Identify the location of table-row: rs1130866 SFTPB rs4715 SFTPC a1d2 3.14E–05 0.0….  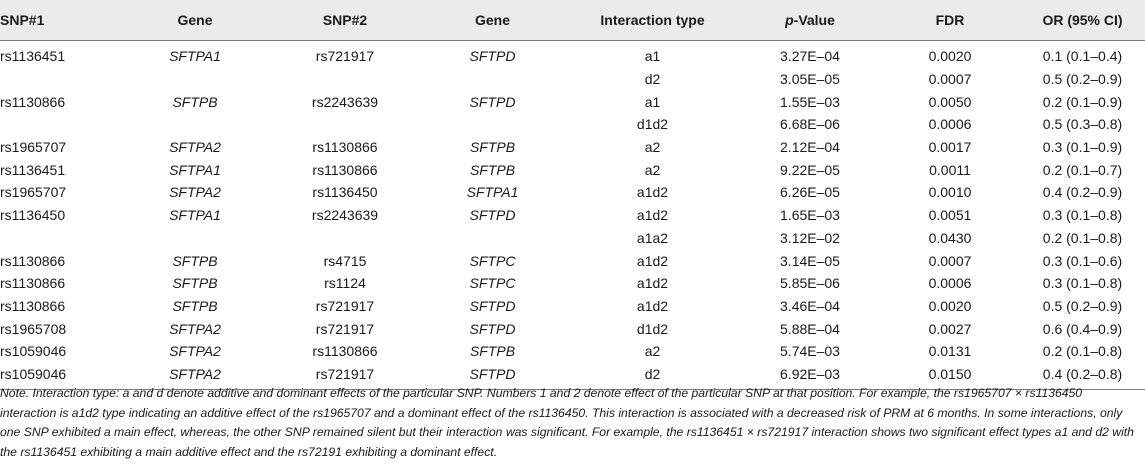
(572, 260).